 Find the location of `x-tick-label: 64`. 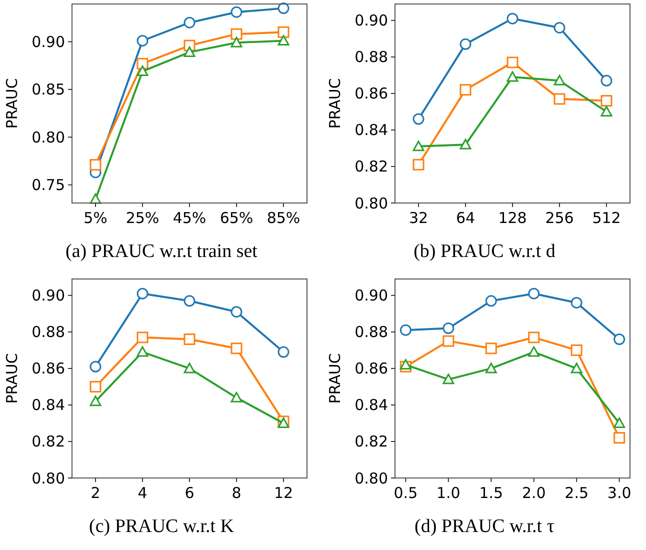

x-tick-label: 64 is located at coordinates (466, 218).